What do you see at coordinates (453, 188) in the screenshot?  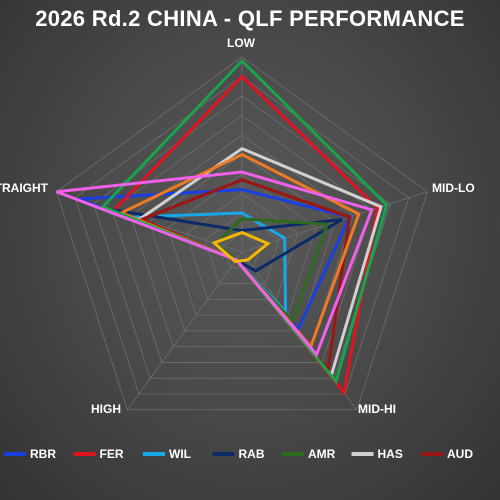 I see `axis-label-mid-lo: MID-LO` at bounding box center [453, 188].